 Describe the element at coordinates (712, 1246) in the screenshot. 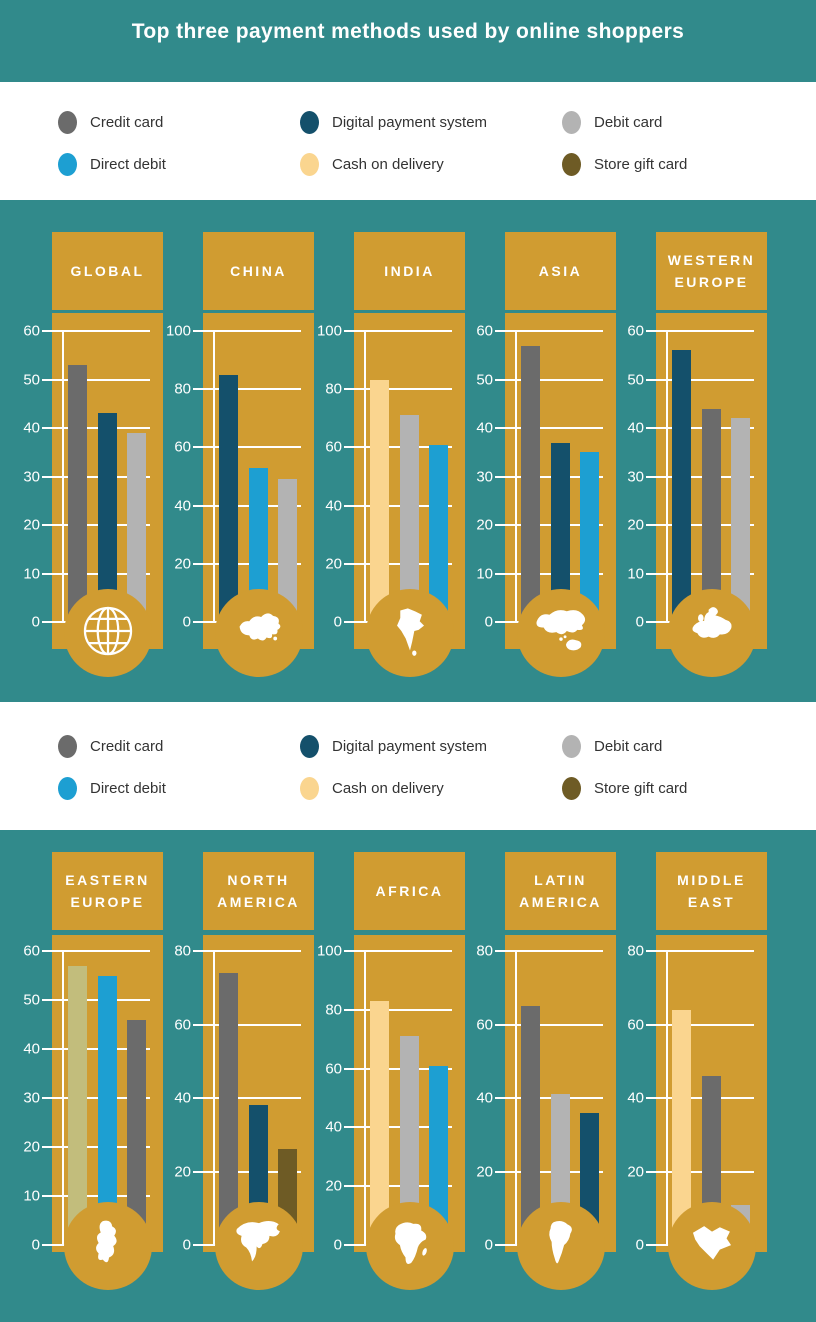

I see `middle-east-map-icon` at that location.